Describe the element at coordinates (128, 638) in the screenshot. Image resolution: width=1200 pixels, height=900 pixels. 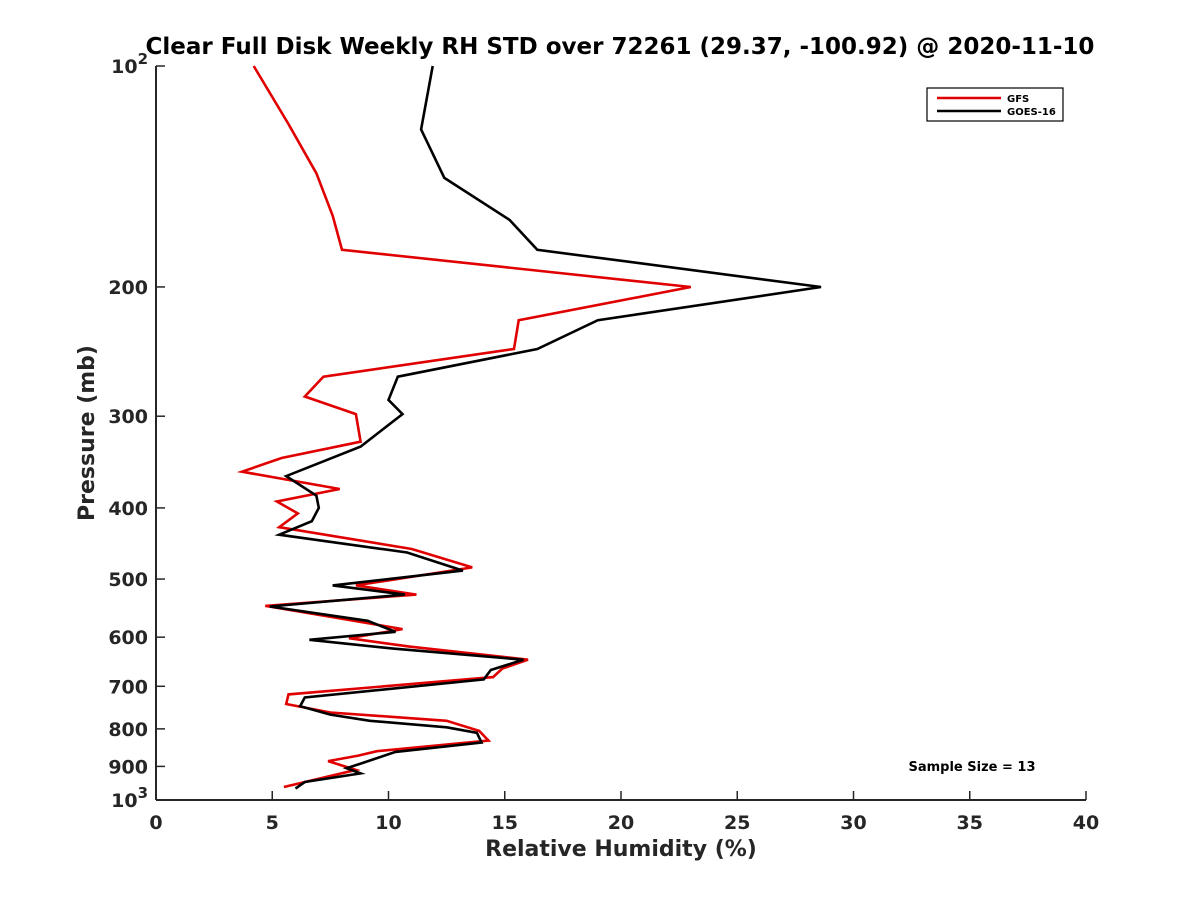
I see `y-tick-label: 600` at that location.